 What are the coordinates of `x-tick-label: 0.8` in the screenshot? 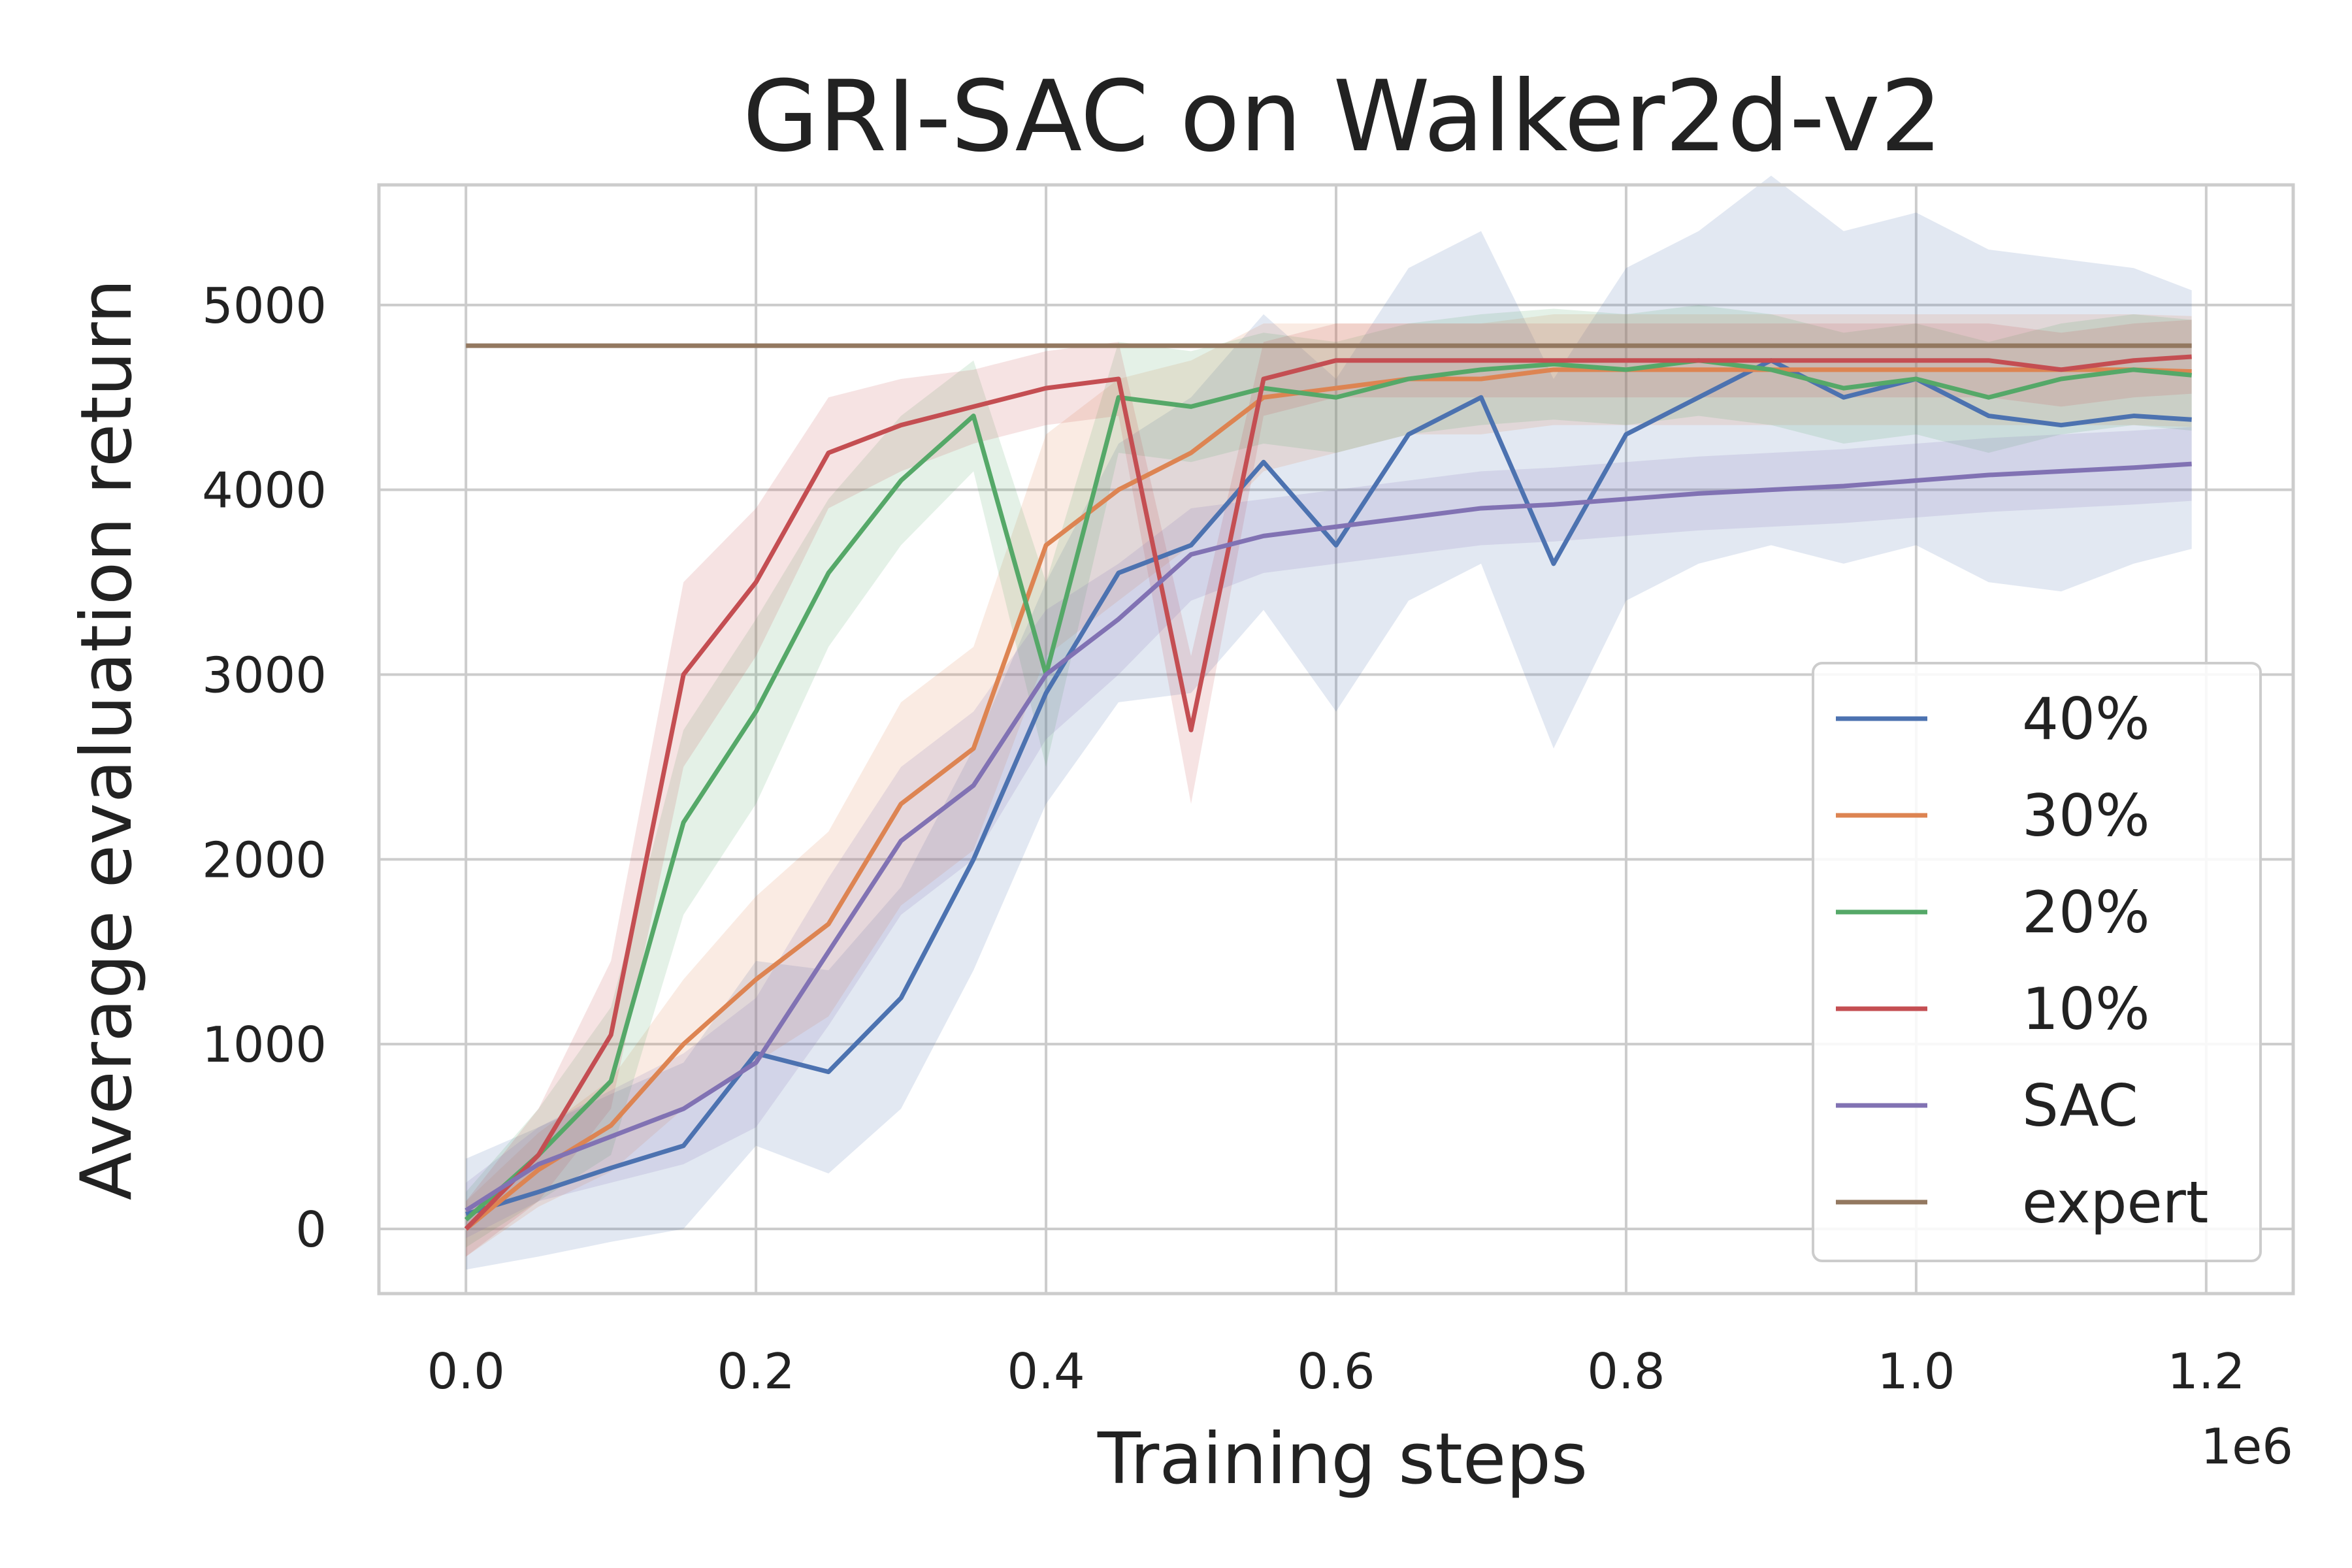 It's located at (1626, 1371).